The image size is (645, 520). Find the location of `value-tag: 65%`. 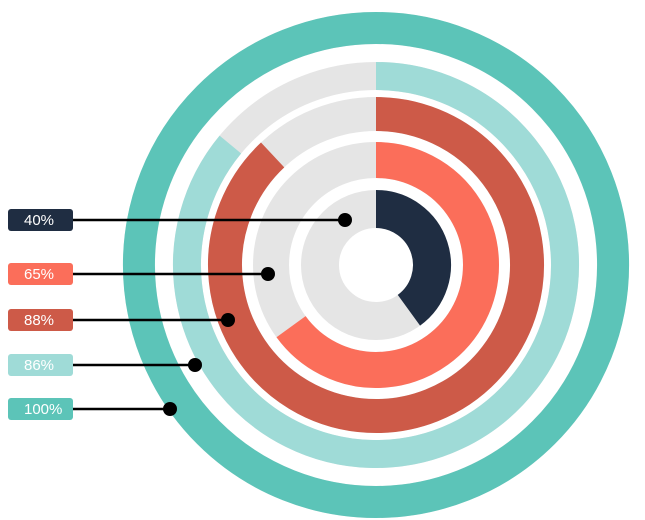

value-tag: 65% is located at coordinates (40, 274).